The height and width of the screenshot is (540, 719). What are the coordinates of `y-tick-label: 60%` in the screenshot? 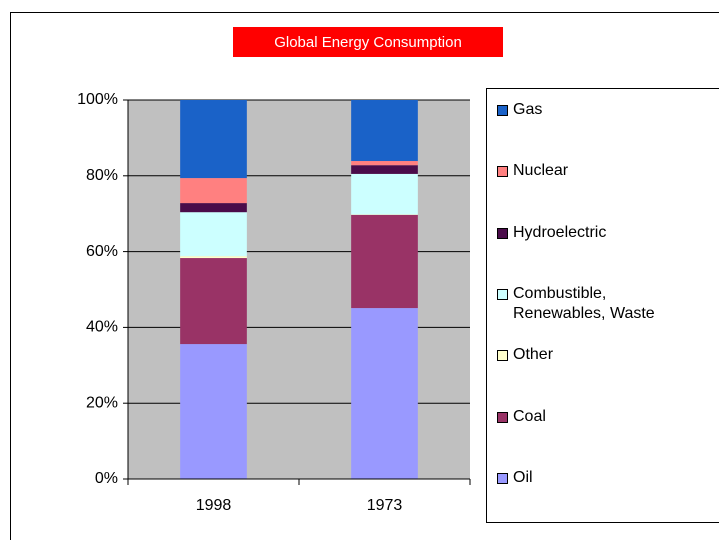 It's located at (102, 251).